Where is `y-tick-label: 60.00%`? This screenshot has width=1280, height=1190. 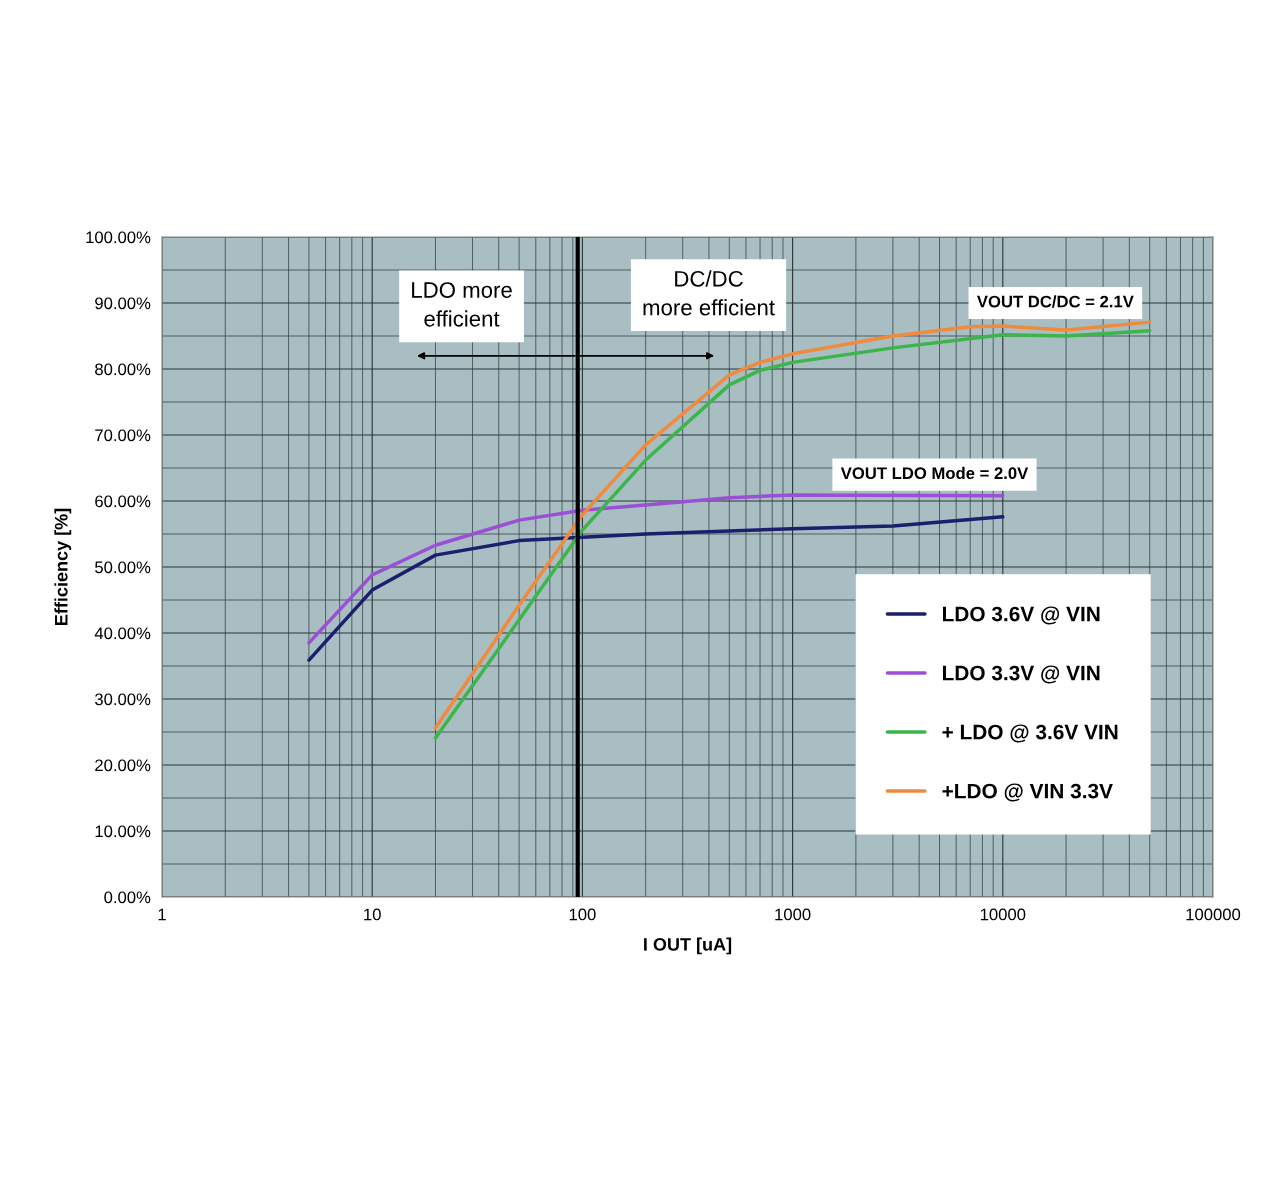 y-tick-label: 60.00% is located at coordinates (123, 501).